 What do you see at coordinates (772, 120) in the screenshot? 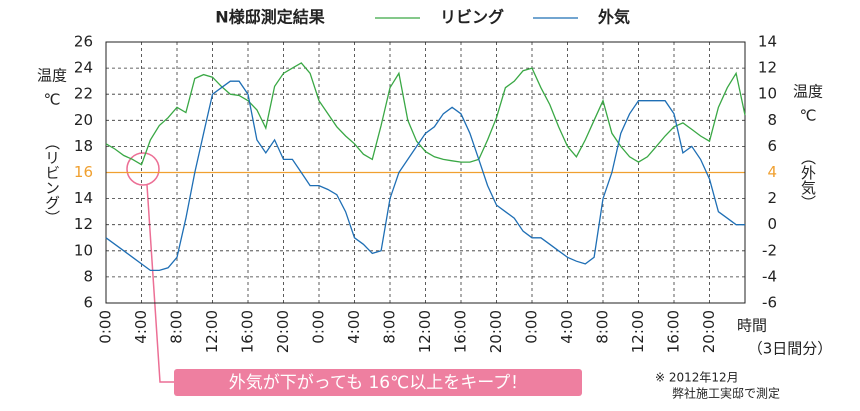
I see `y2-tick-label: 8` at bounding box center [772, 120].